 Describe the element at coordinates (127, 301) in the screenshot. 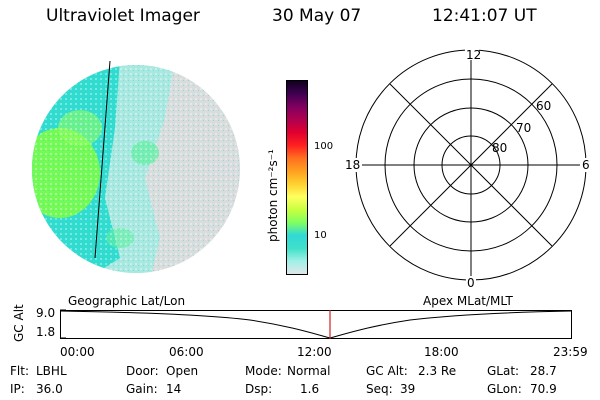

I see `timeline-left-label: Geographic Lat/Lon` at that location.